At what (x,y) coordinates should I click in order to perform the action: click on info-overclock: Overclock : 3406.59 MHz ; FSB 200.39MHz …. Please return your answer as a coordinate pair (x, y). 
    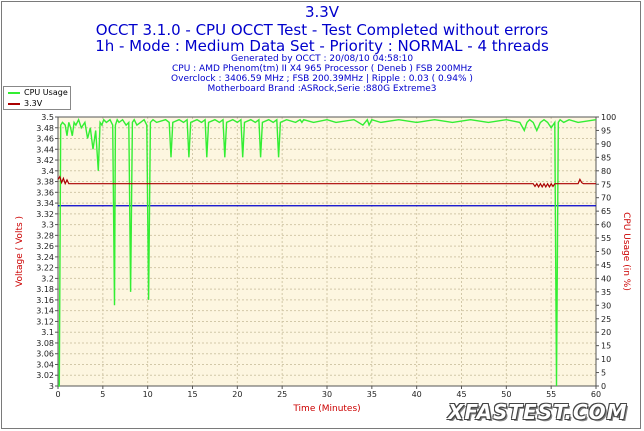
    Looking at the image, I should click on (322, 79).